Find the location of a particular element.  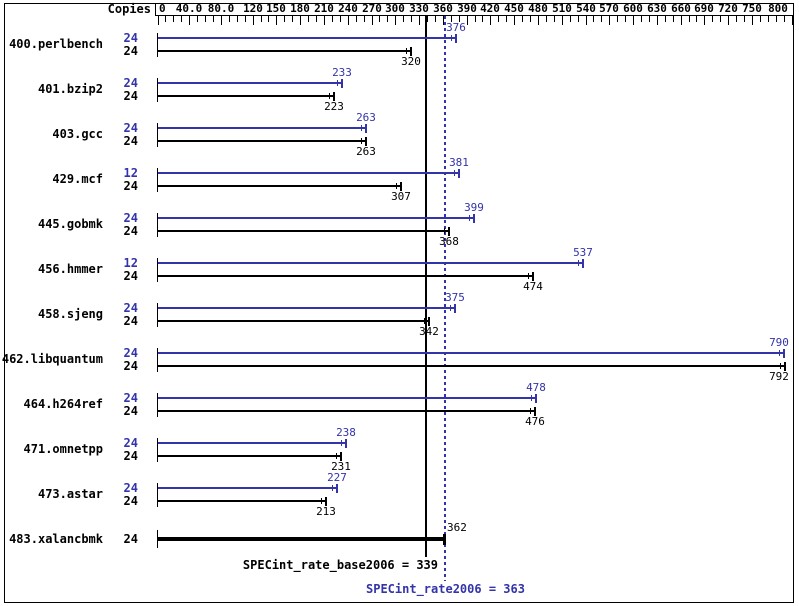

copies-axis-separator is located at coordinates (155, 9).